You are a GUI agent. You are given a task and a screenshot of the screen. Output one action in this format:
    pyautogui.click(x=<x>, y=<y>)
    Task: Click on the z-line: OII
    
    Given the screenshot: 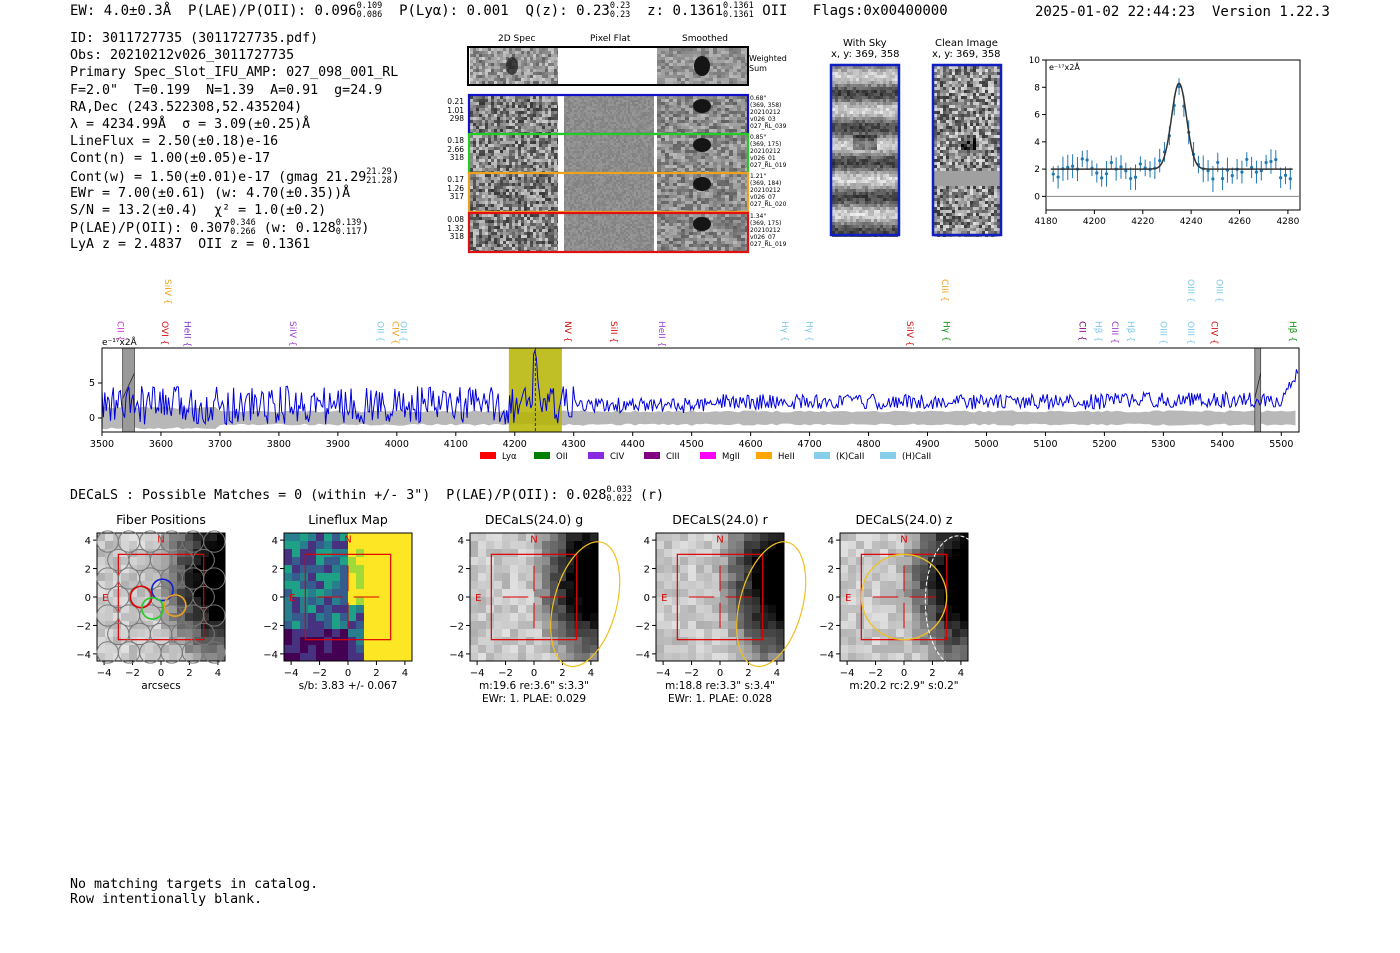 What is the action you would take?
    pyautogui.click(x=775, y=11)
    